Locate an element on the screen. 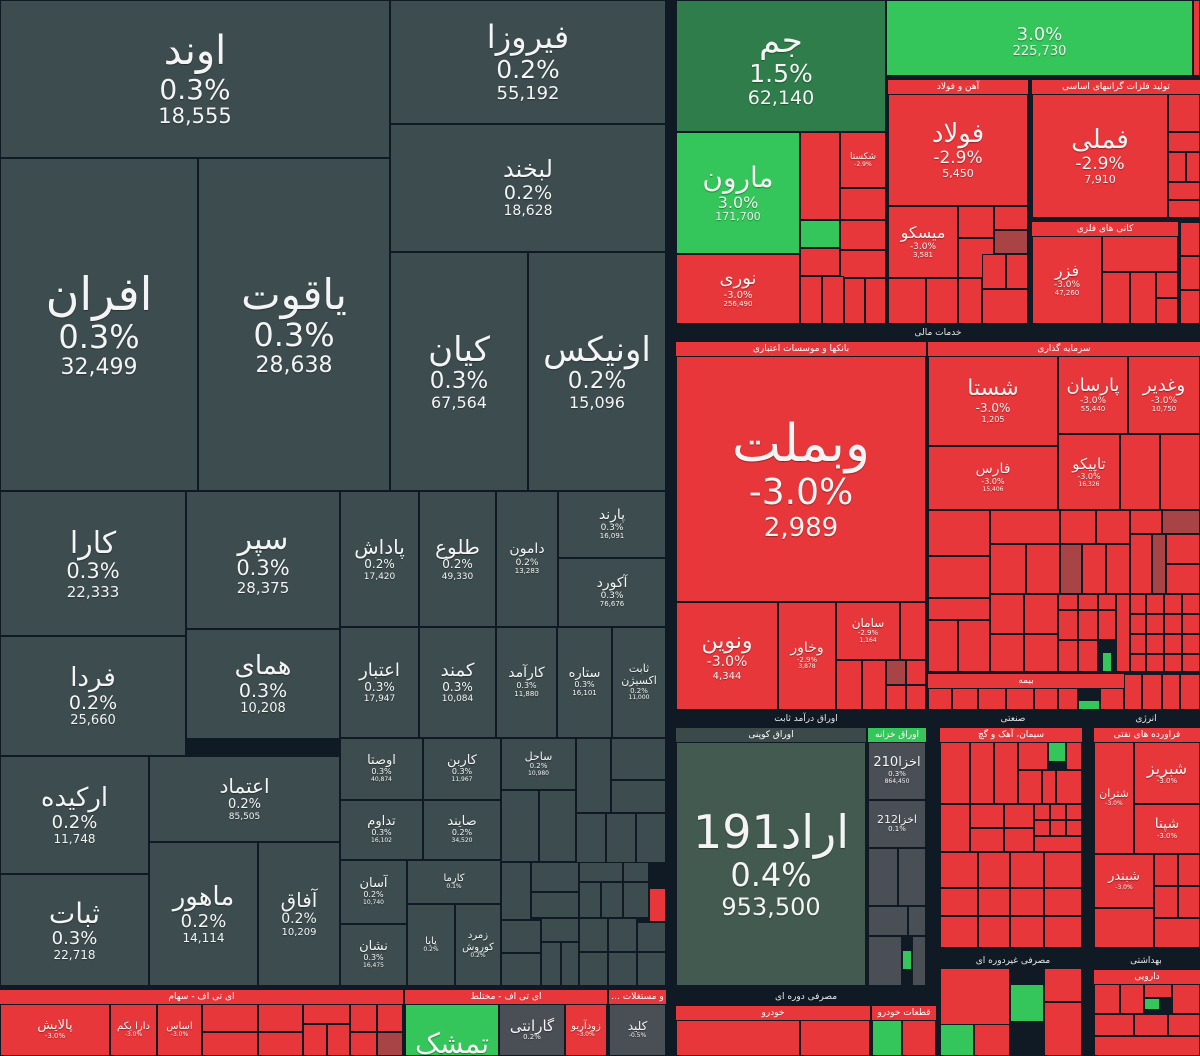 This screenshot has height=1056, width=1200. tile-shabriz: شبریز -3.0% is located at coordinates (1167, 773).